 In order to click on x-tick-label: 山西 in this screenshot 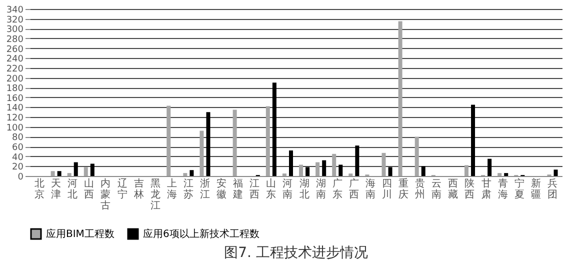, I will do `click(89, 189)`.